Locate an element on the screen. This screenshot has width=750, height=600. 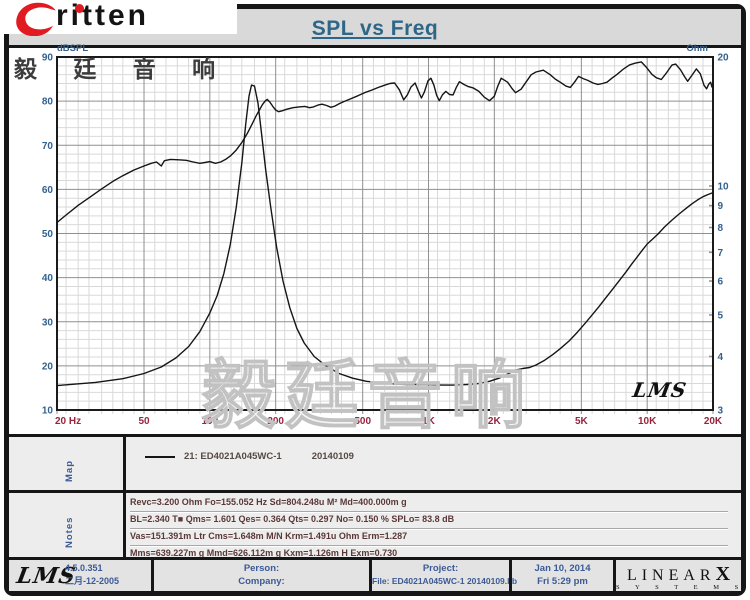
legend-line-sample is located at coordinates (160, 456).